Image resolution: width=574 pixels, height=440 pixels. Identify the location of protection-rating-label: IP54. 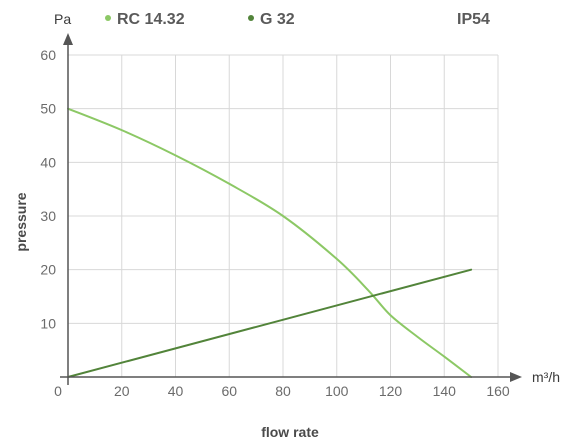
(473, 19).